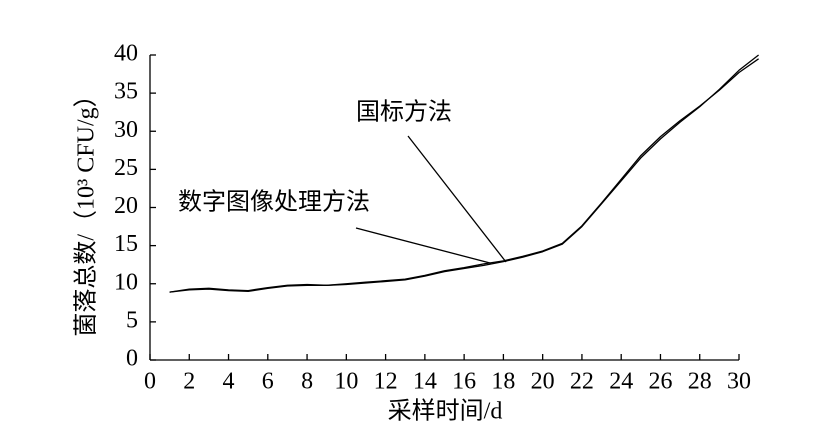 The height and width of the screenshot is (439, 839). Describe the element at coordinates (582, 382) in the screenshot. I see `x-tick-label: 22` at that location.